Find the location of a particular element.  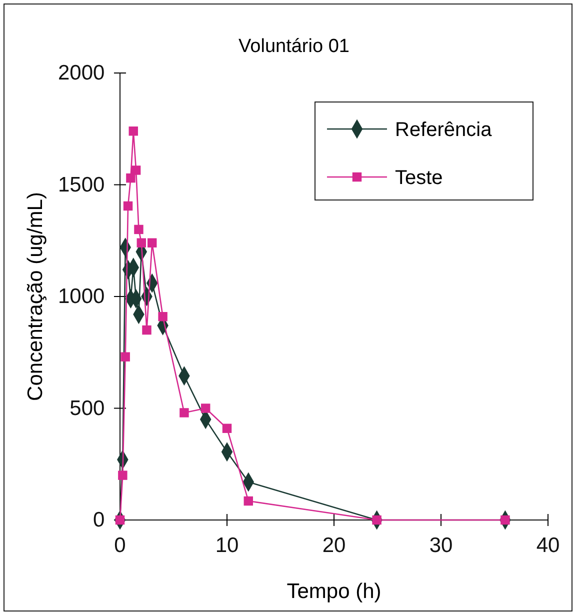

y-tick-label: 1000 is located at coordinates (81, 296).